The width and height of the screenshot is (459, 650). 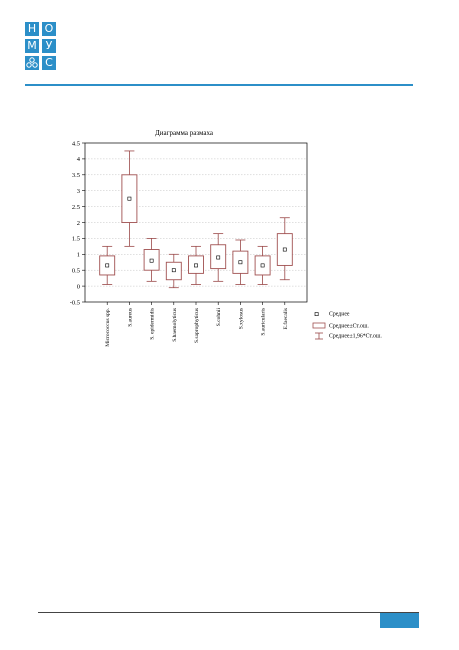 What do you see at coordinates (32, 29) in the screenshot?
I see `logo-letter-n: Н` at bounding box center [32, 29].